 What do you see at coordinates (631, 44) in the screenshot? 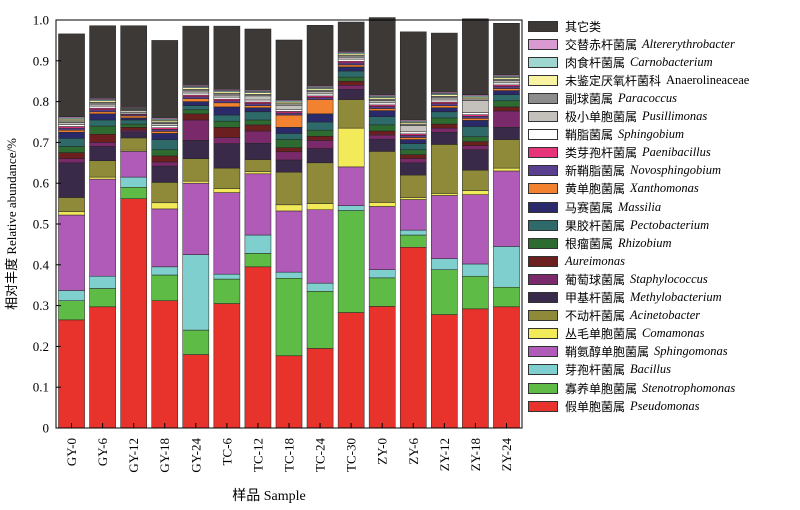
I see `legend-item: 交替赤杆菌属 Altererythrobacter` at bounding box center [631, 44].